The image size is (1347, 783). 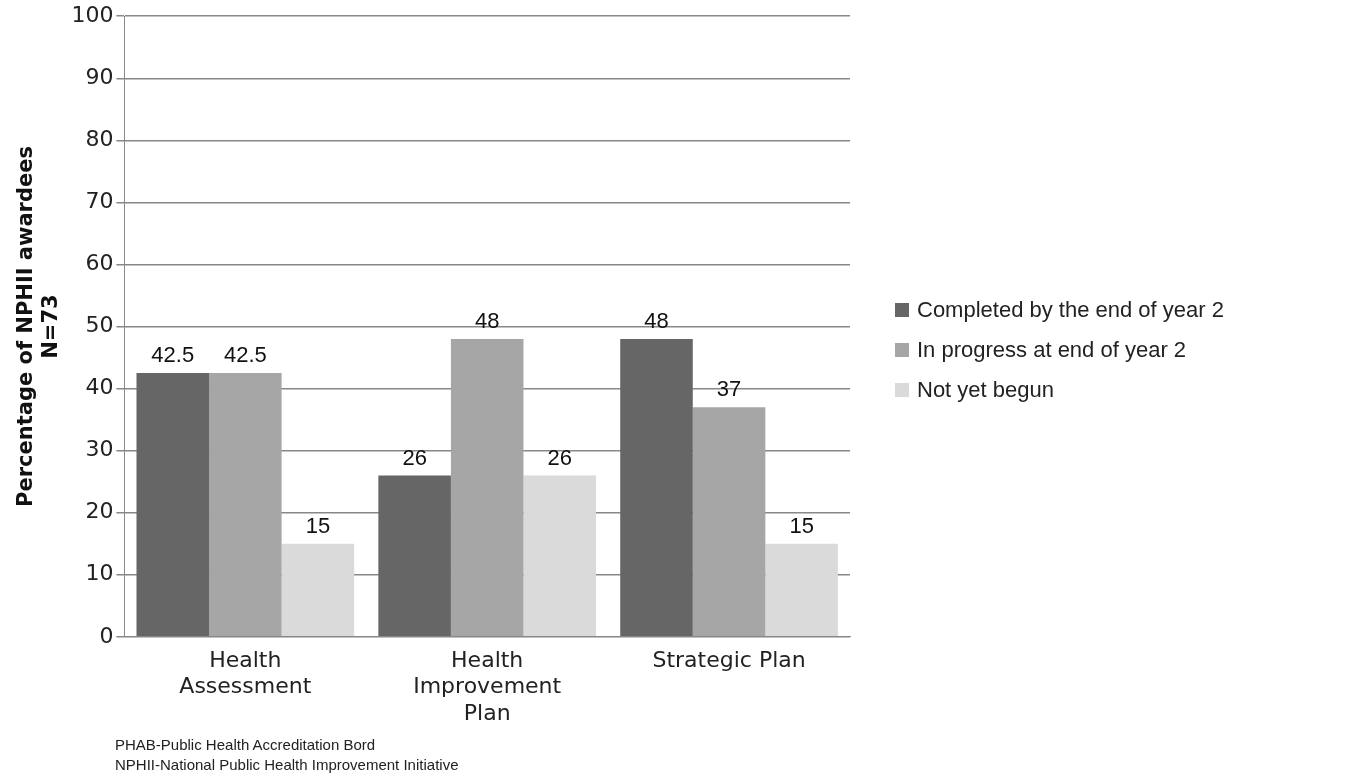 What do you see at coordinates (245, 672) in the screenshot?
I see `x-tick-label: Health Assessment` at bounding box center [245, 672].